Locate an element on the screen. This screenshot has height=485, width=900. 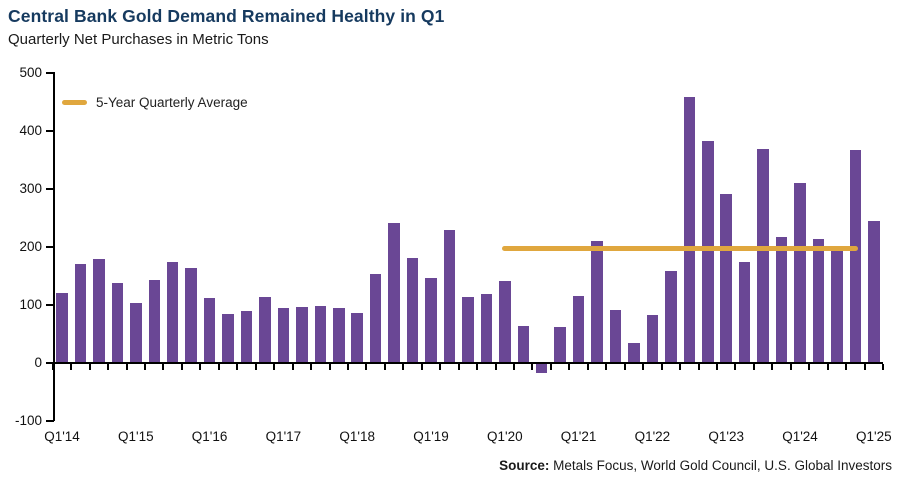
chart-legend: 5-Year Quarterly Average is located at coordinates (155, 102).